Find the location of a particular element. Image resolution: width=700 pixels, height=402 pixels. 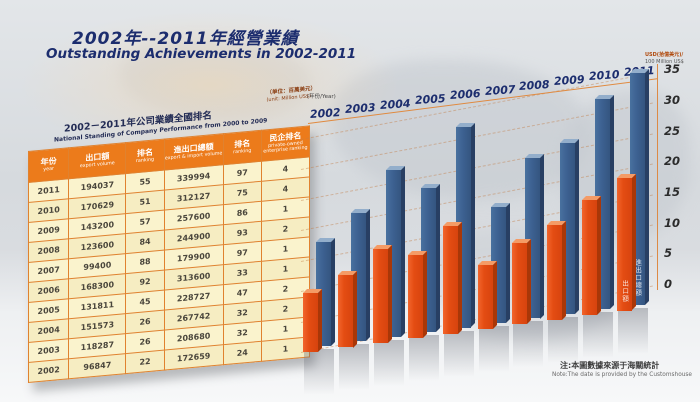

table-cell: 22 is located at coordinates (145, 362).